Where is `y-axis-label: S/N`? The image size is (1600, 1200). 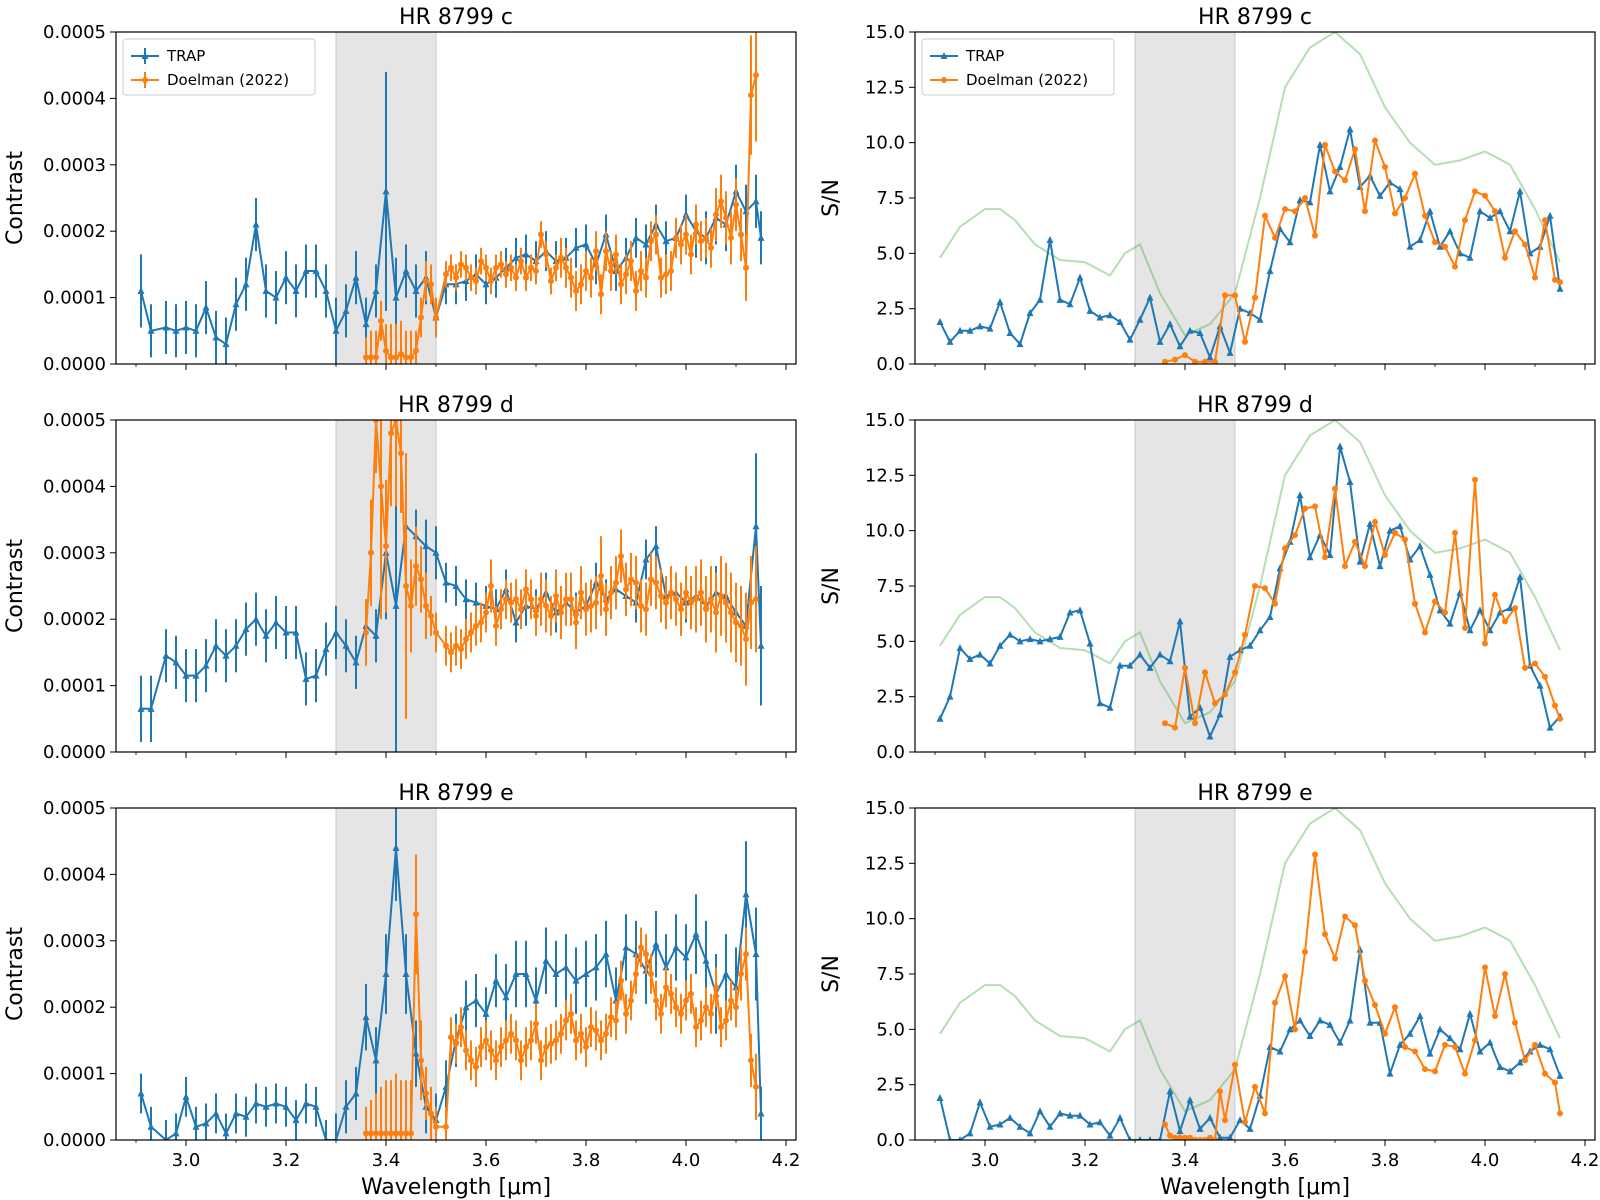
y-axis-label: S/N is located at coordinates (831, 974).